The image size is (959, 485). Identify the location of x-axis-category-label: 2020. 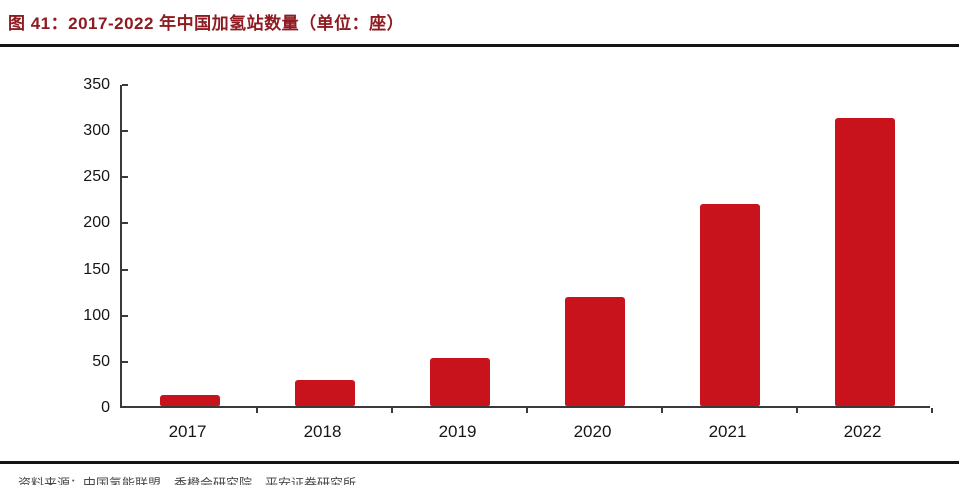
(592, 431).